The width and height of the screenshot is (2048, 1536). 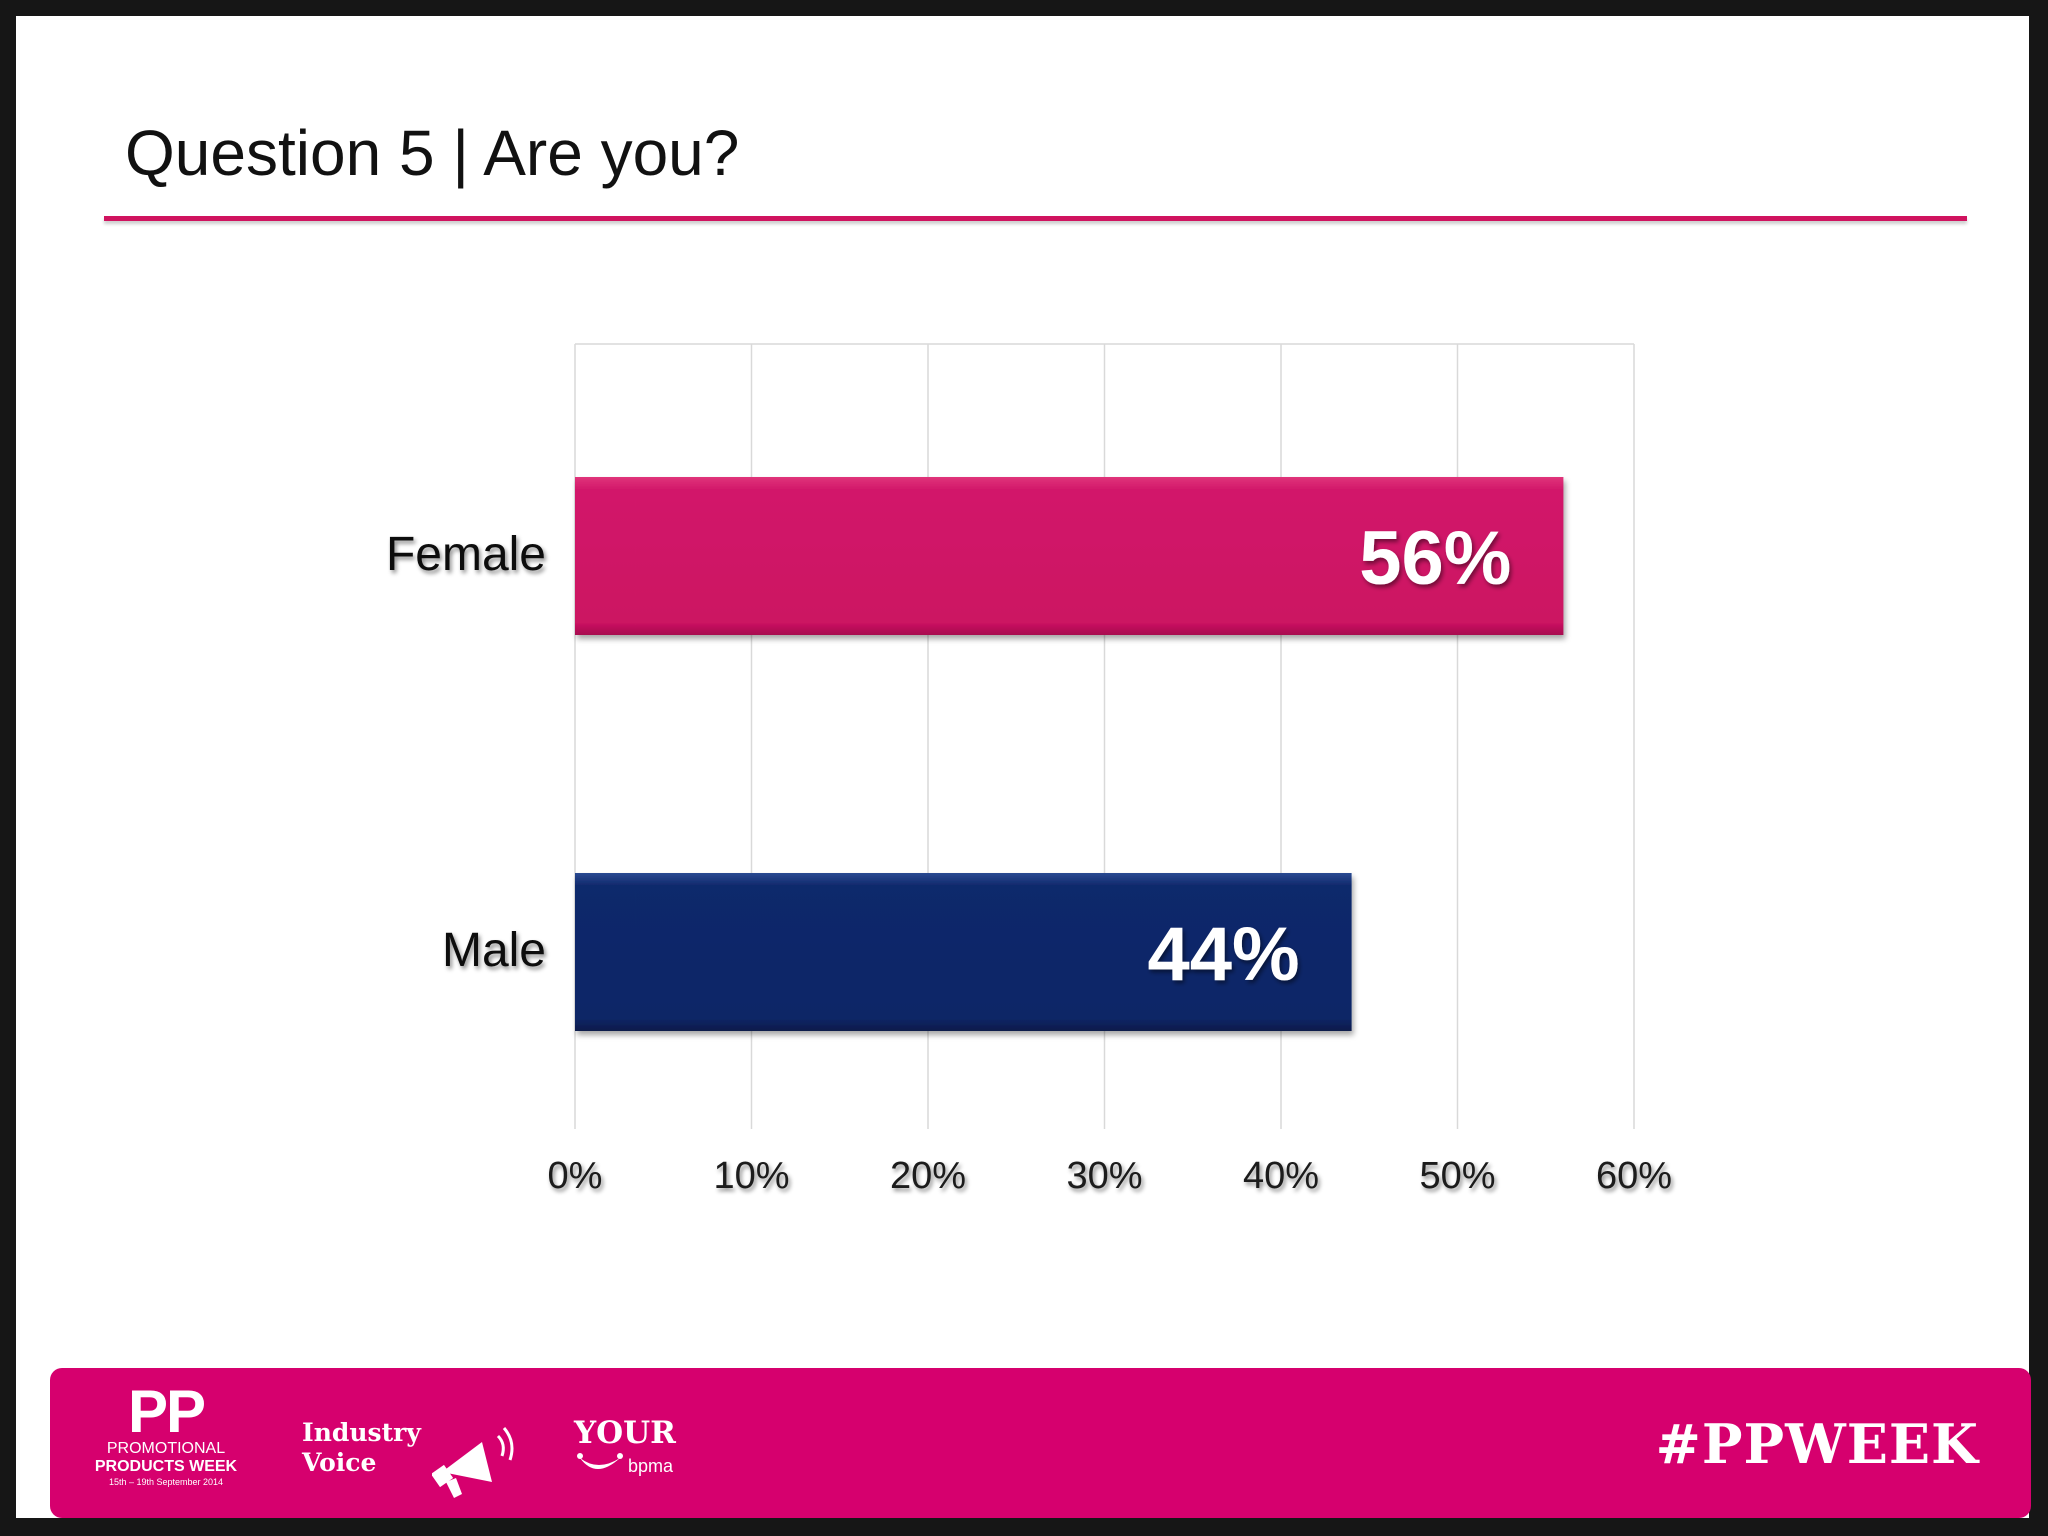 I want to click on bpma-logo-name: bpma, so click(x=651, y=1466).